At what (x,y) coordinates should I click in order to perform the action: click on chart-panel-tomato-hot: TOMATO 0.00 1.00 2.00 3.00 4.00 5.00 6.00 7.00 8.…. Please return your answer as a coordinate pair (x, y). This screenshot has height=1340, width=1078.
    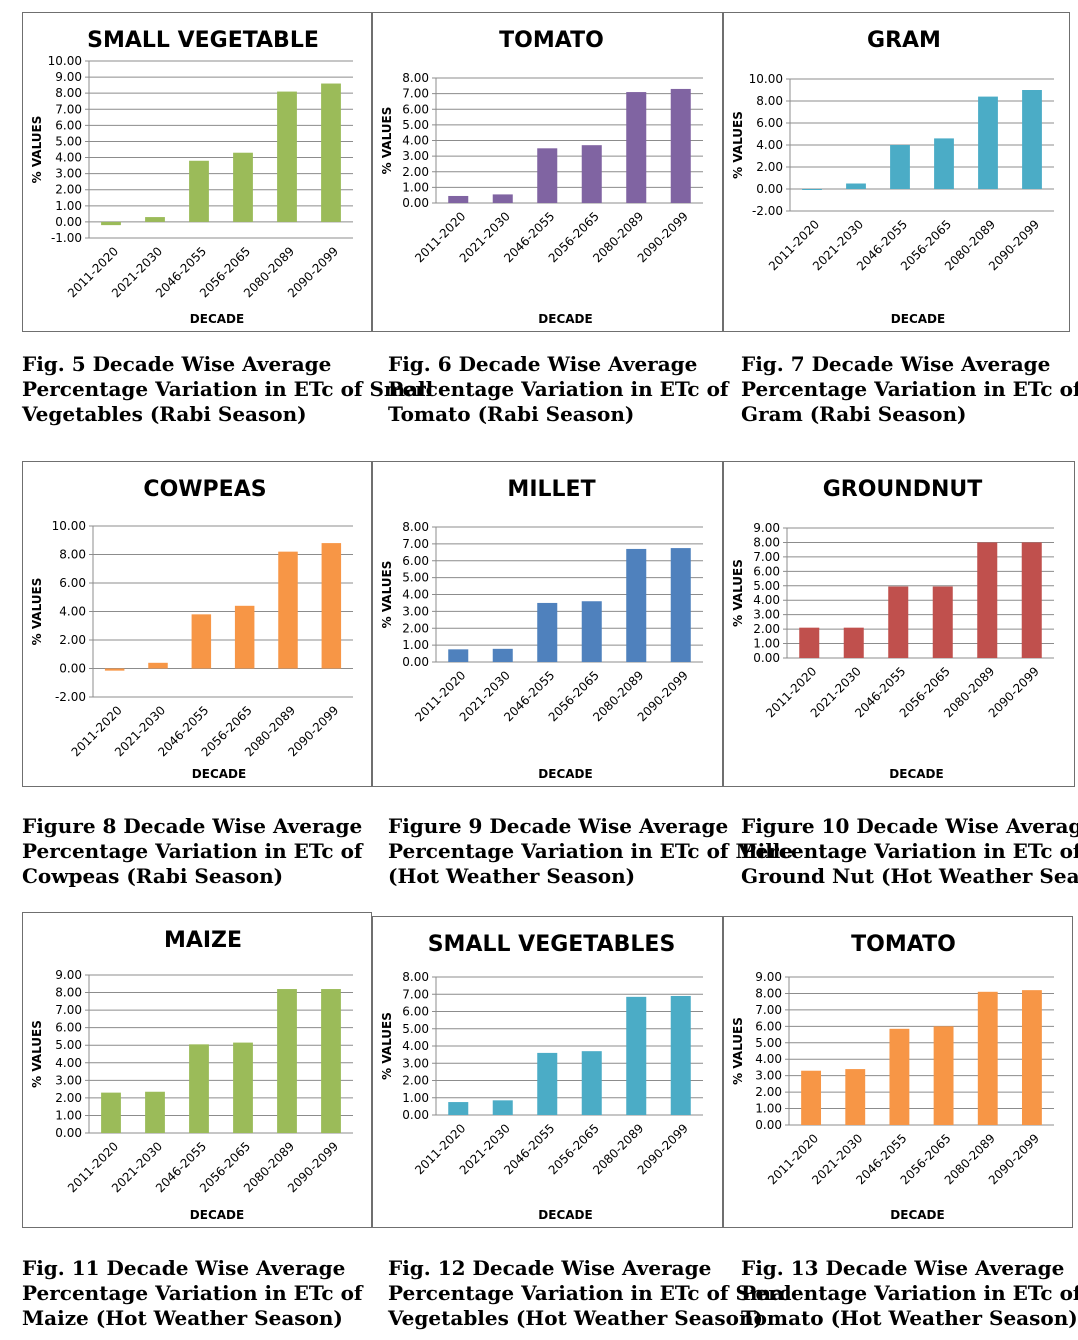
    Looking at the image, I should click on (898, 1072).